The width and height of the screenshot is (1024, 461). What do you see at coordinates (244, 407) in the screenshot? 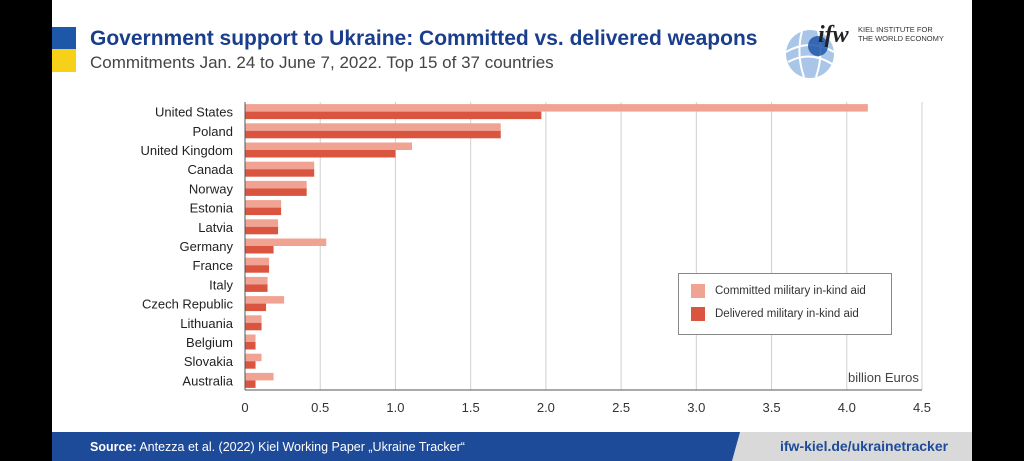
I see `x-tick-label: 0` at bounding box center [244, 407].